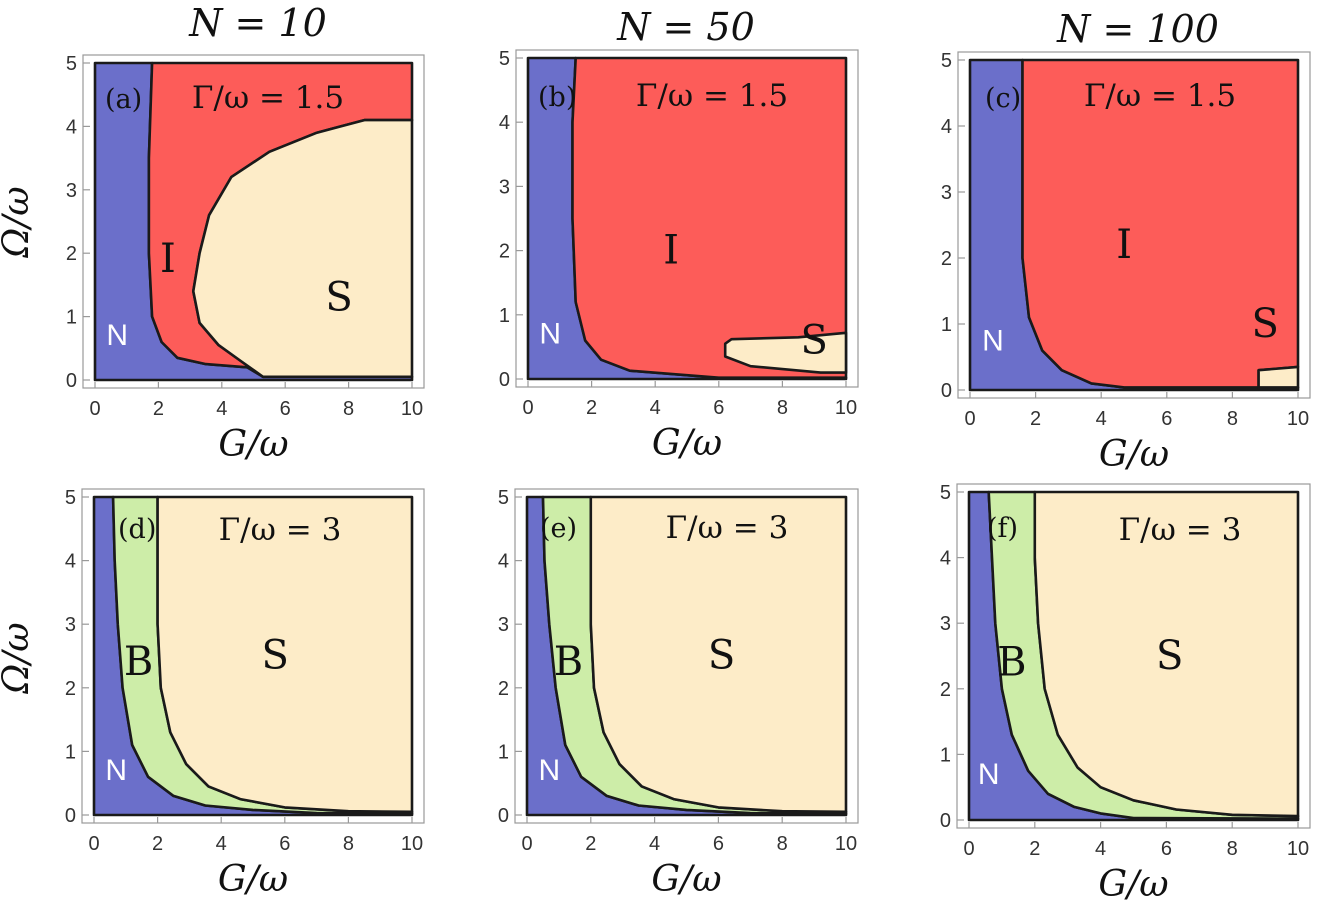  I want to click on column-title-n10: N = 10, so click(257, 23).